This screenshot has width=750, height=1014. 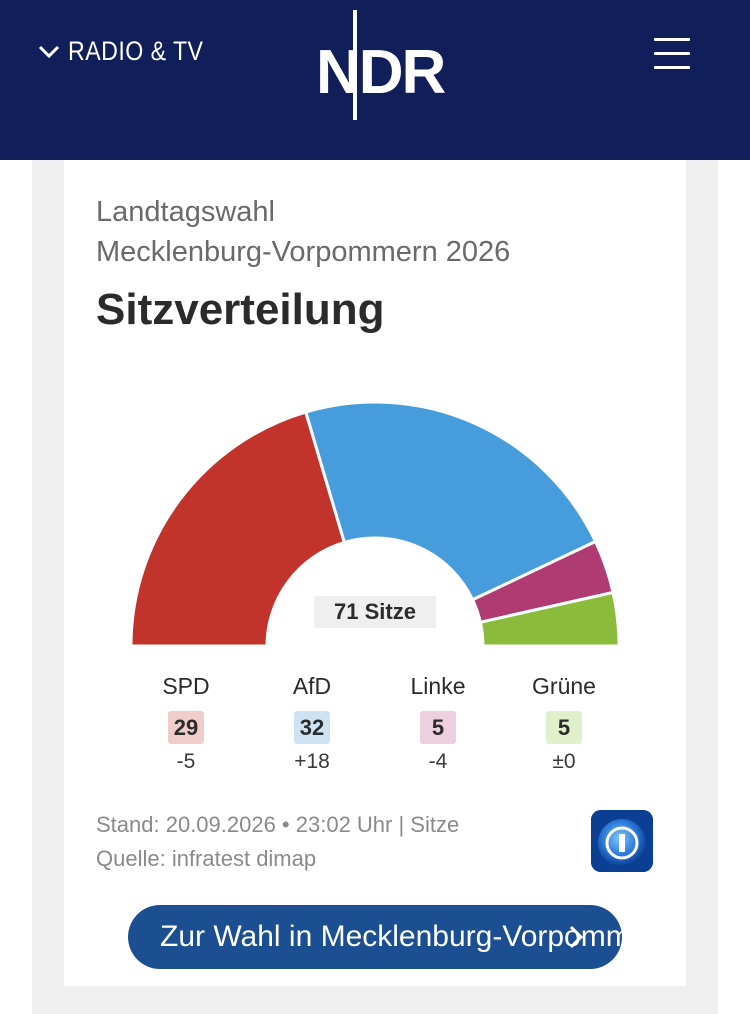 I want to click on election-link-label: Zur Wahl in Mecklenburg-Vorpommern, so click(x=391, y=936).